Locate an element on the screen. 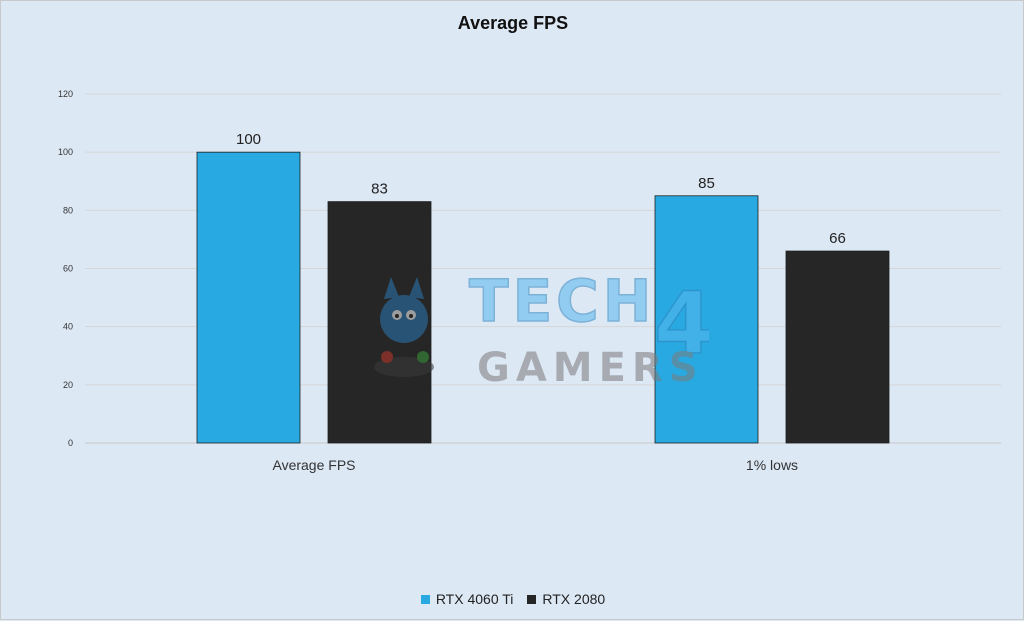 Image resolution: width=1024 pixels, height=621 pixels. x-category-label: Average FPS is located at coordinates (313, 465).